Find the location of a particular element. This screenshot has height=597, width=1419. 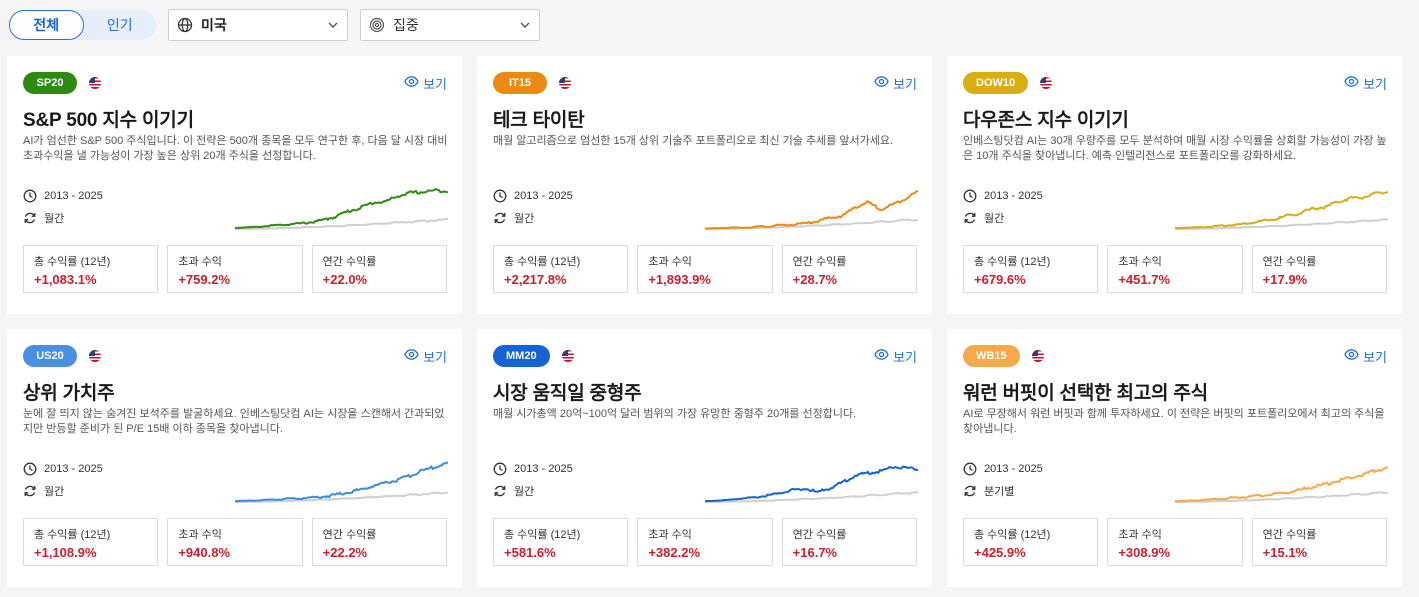

annual-return-box: 연간 수익률 +17.9% is located at coordinates (1319, 269).